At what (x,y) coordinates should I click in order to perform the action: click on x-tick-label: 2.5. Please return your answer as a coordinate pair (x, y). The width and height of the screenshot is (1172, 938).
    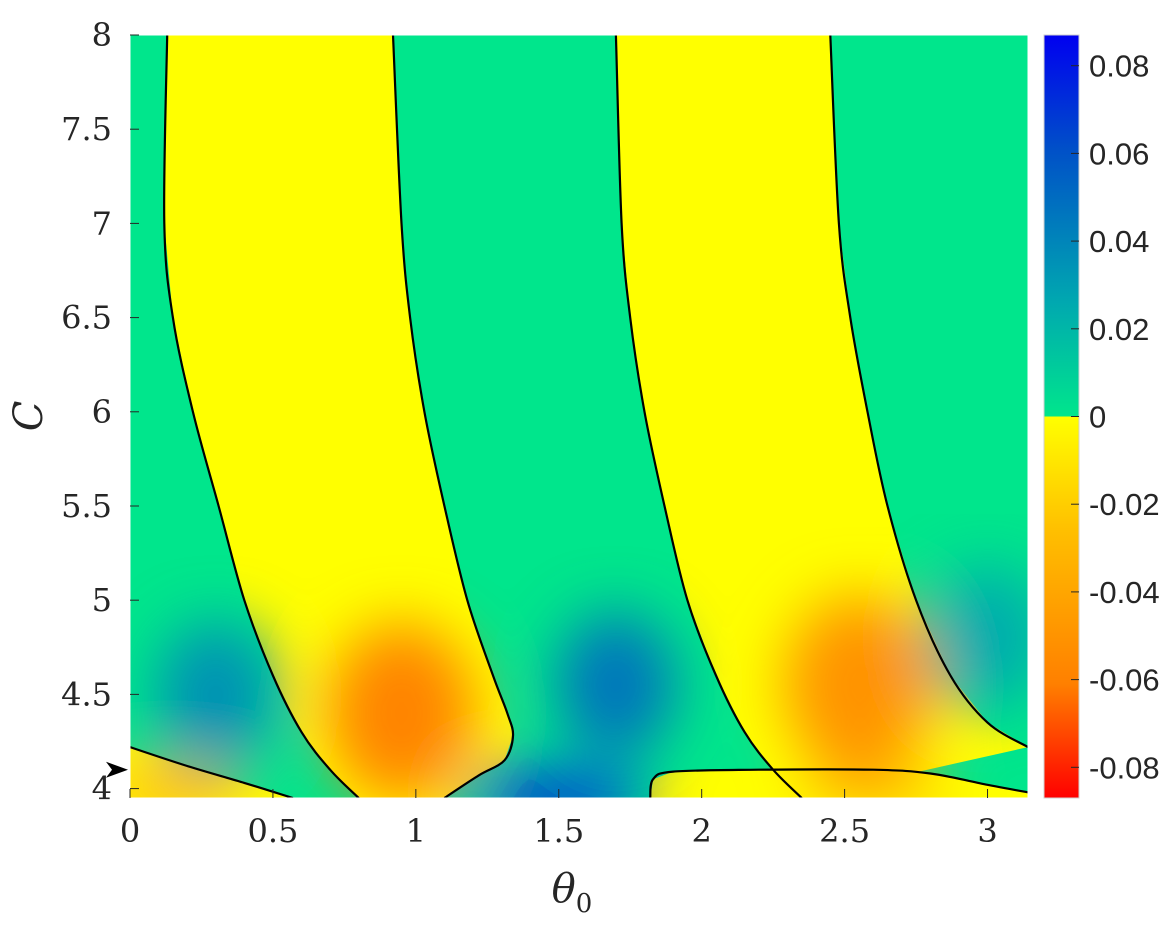
    Looking at the image, I should click on (844, 831).